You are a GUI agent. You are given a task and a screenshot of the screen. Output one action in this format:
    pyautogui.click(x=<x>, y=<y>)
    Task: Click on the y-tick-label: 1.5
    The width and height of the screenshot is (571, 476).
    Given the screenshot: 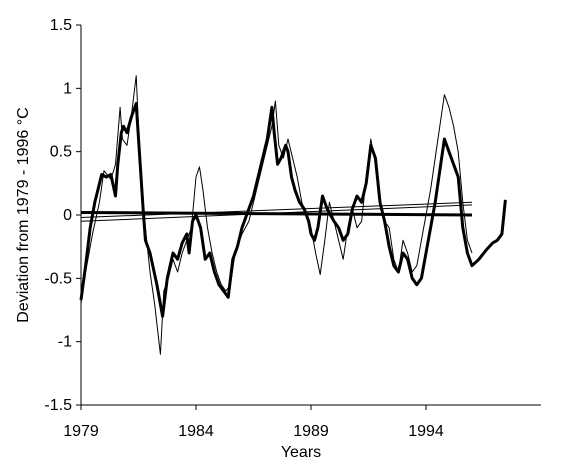 What is the action you would take?
    pyautogui.click(x=61, y=25)
    